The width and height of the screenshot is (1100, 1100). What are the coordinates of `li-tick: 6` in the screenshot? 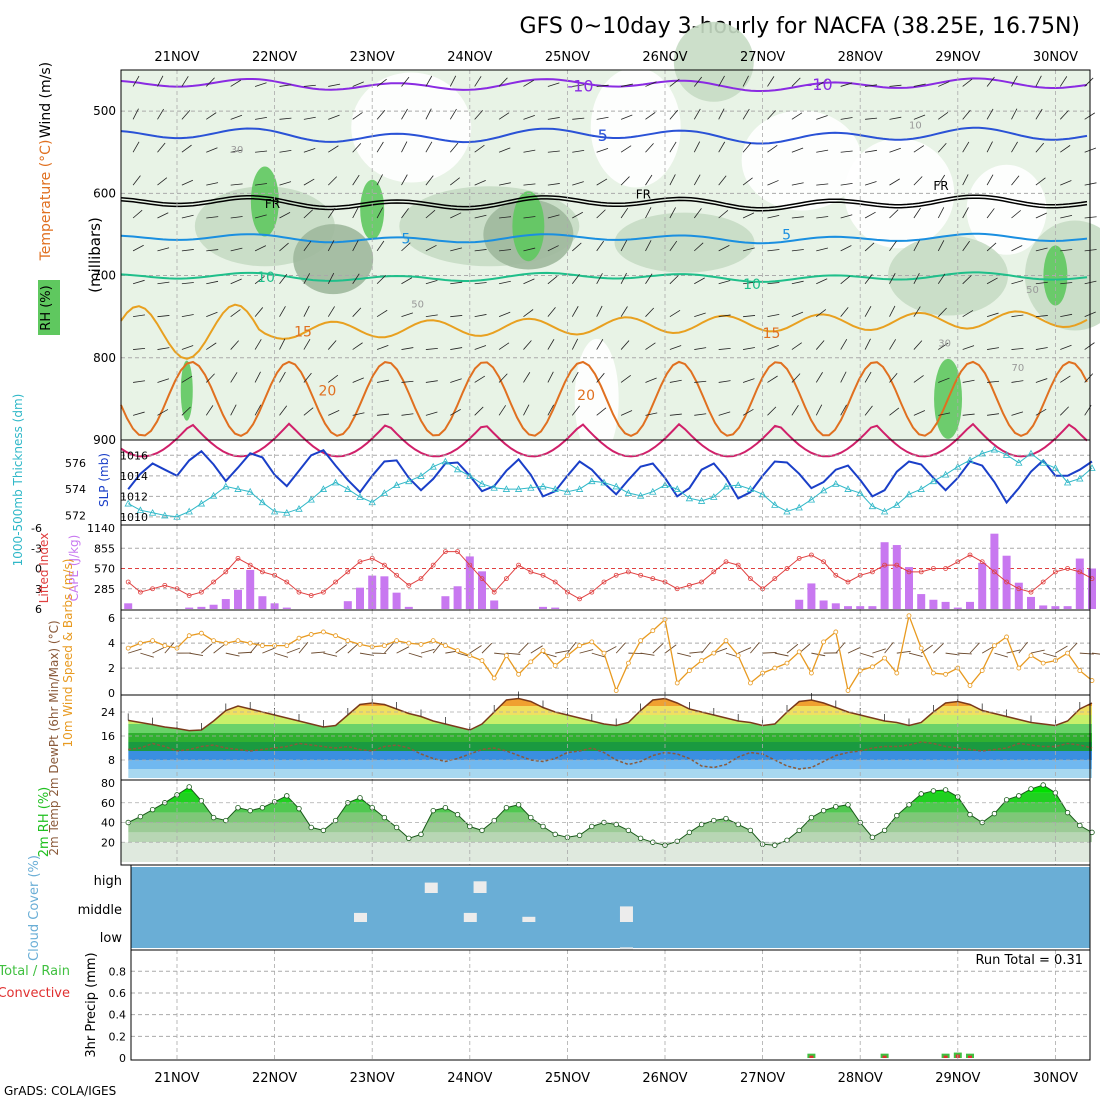 It's located at (38, 609).